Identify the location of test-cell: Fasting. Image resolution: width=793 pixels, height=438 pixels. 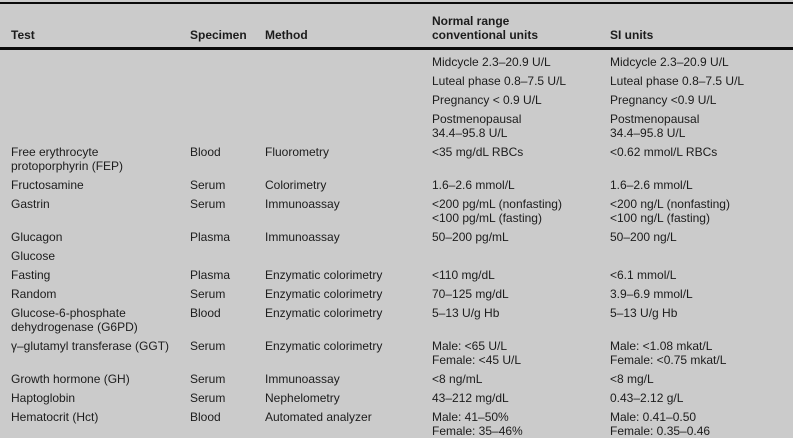
(95, 272).